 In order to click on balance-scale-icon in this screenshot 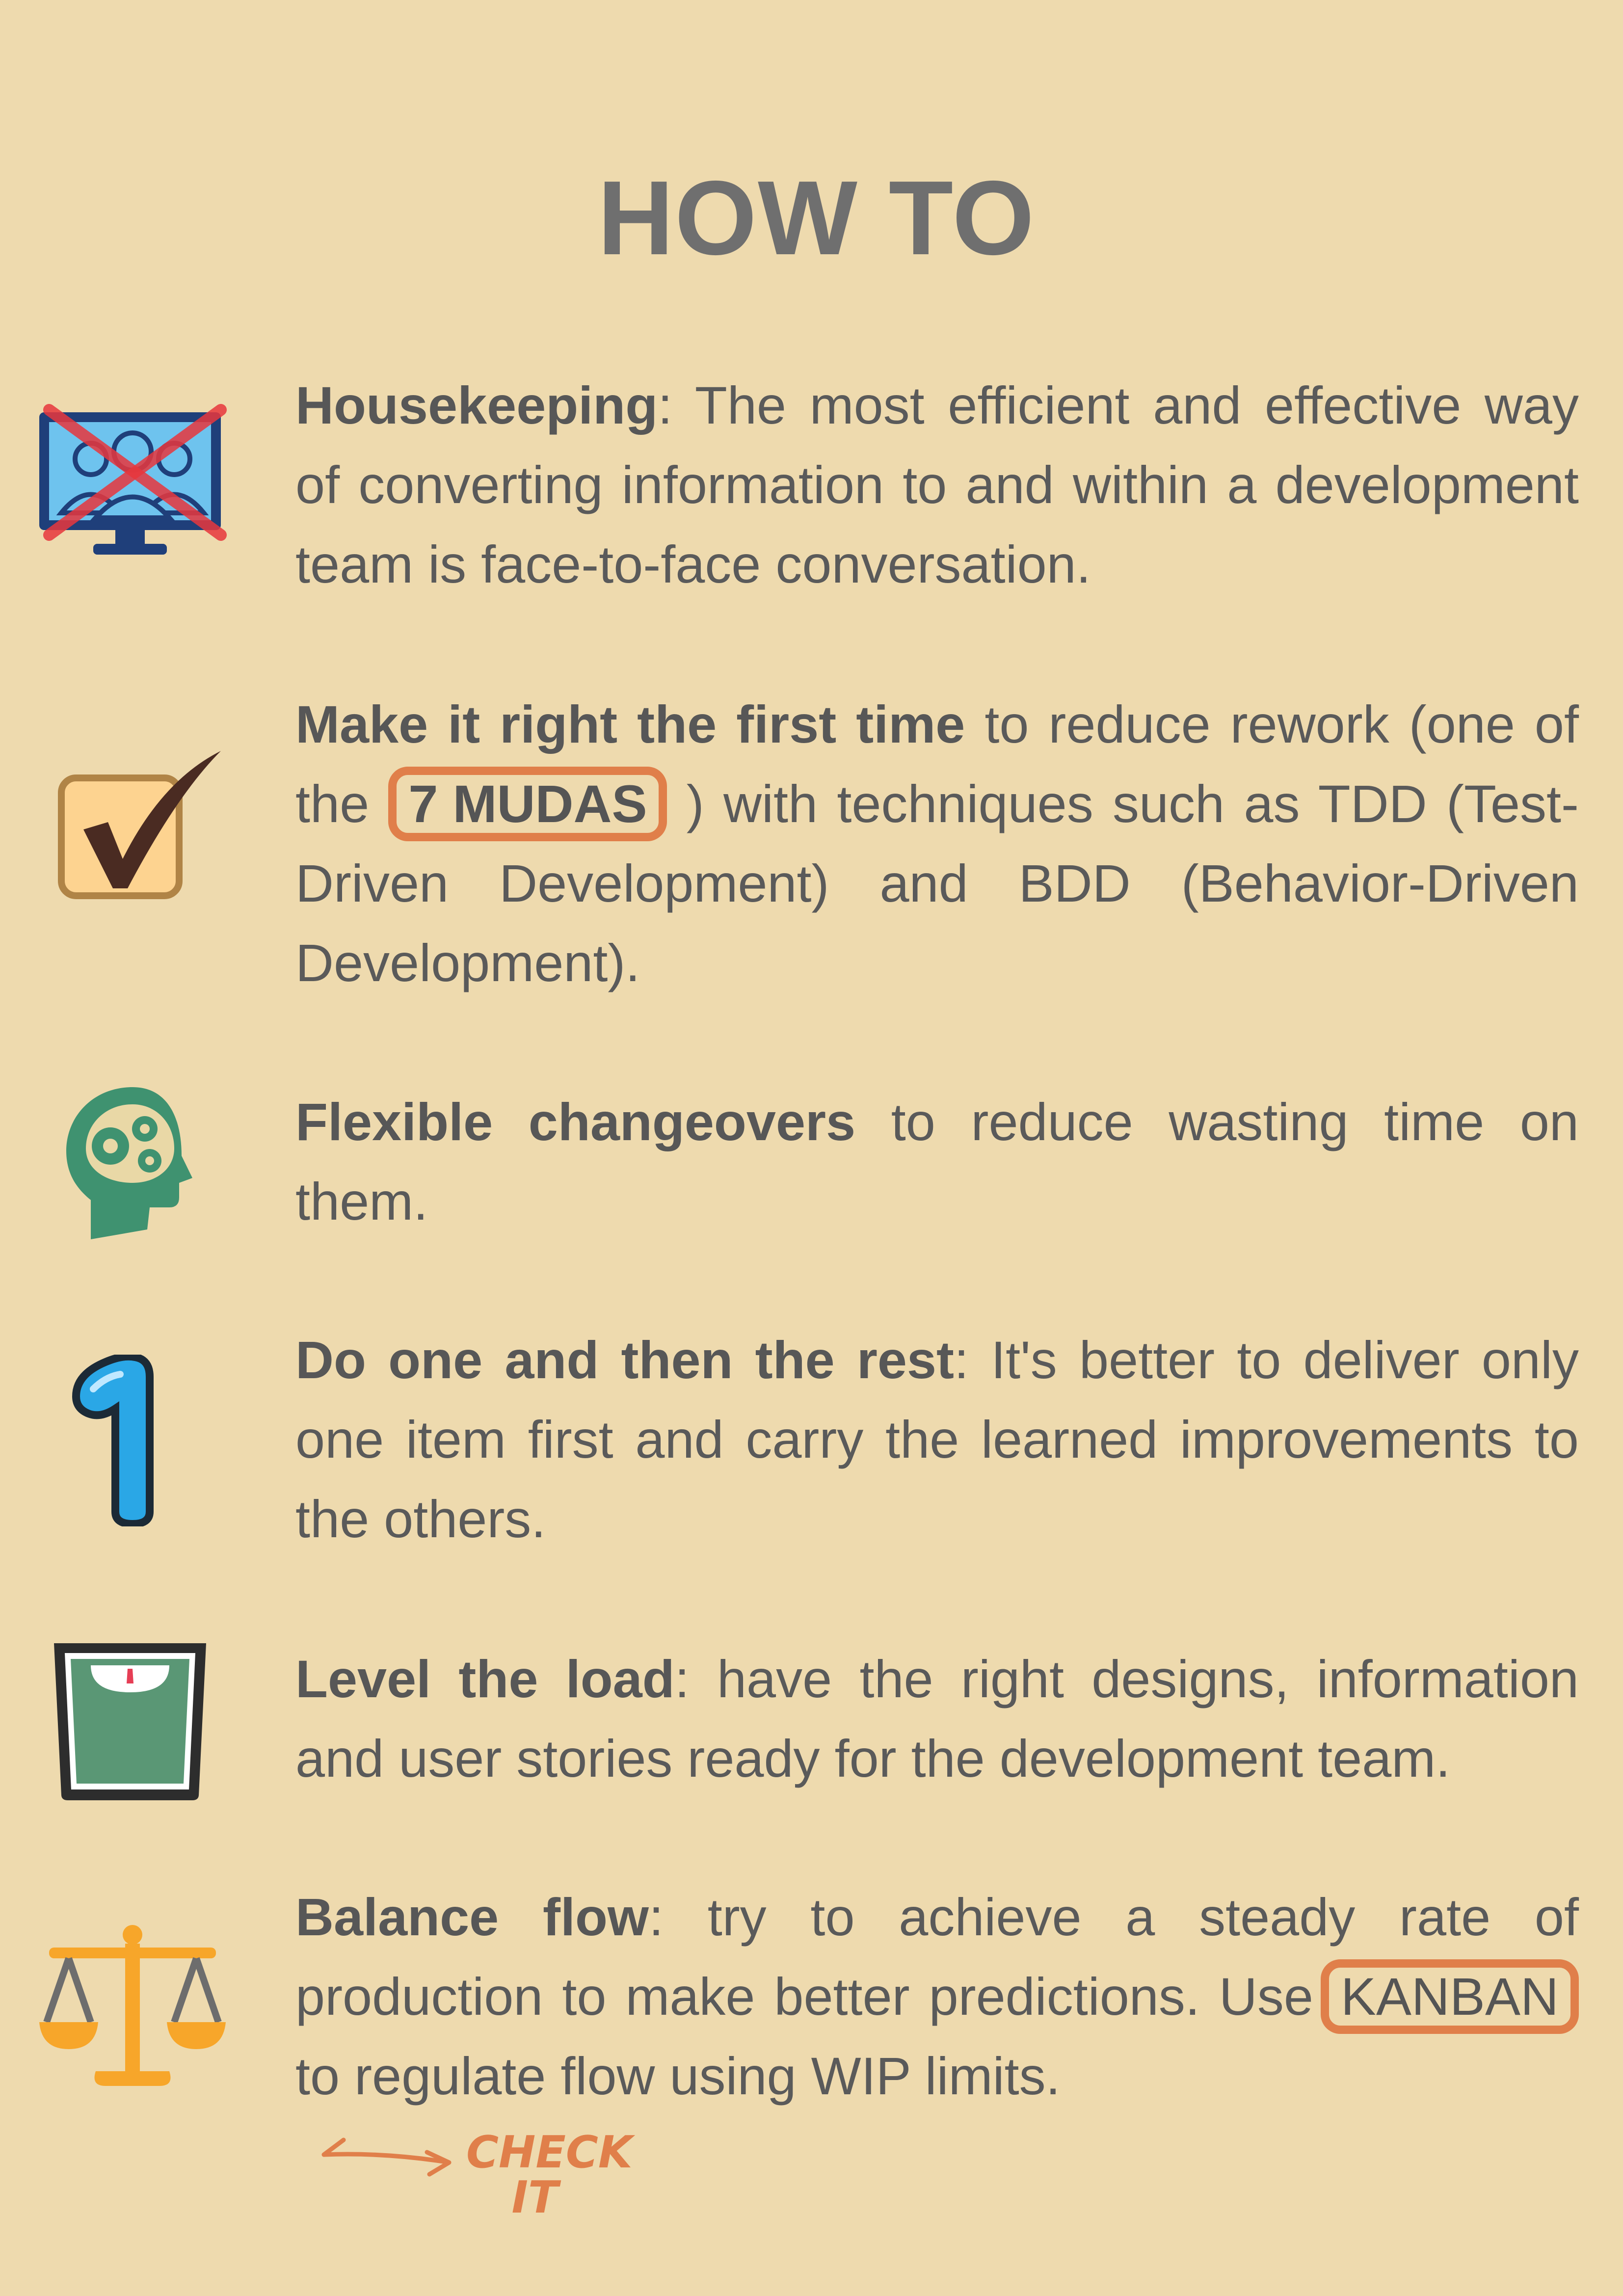, I will do `click(132, 2008)`.